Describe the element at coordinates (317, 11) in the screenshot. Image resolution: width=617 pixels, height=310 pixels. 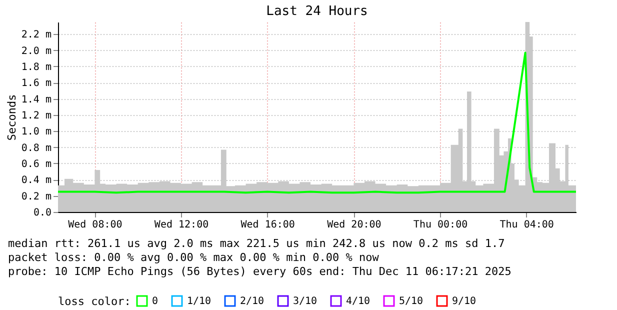
I see `chart-title: Last 24 Hours` at that location.